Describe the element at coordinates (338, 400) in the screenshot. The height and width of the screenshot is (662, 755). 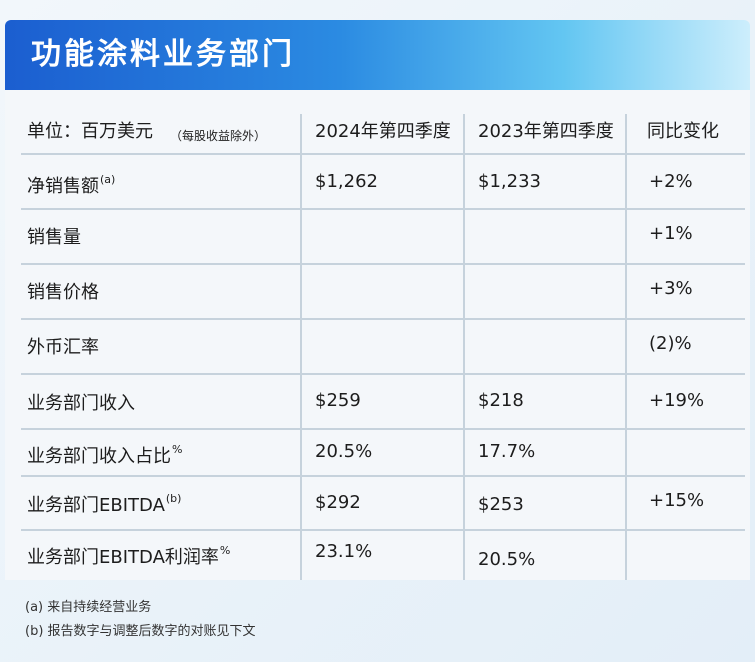
I see `value-2024: $259` at that location.